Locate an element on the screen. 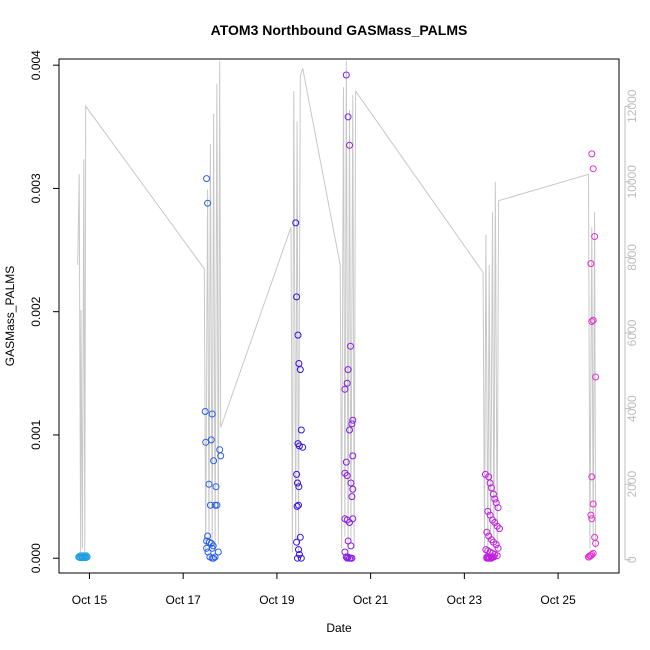 Image resolution: width=650 pixels, height=650 pixels. secondary-y-tick-label: 2000 is located at coordinates (632, 484).